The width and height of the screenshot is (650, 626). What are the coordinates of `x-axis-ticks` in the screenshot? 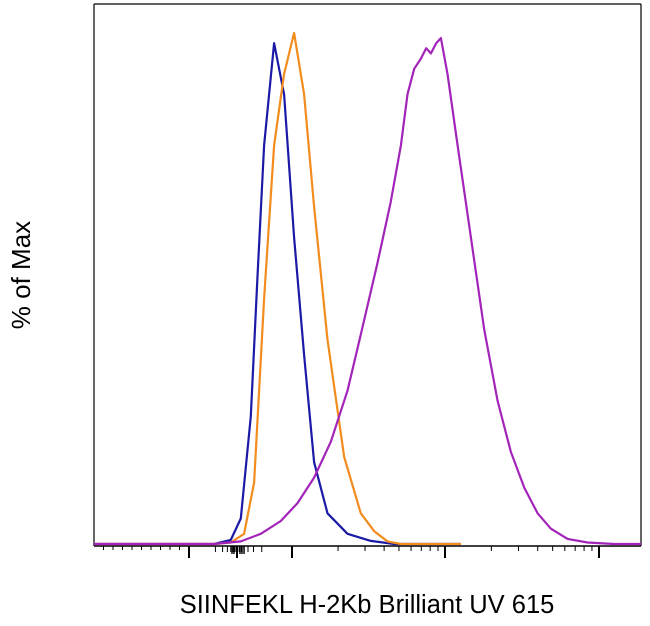 It's located at (351, 552).